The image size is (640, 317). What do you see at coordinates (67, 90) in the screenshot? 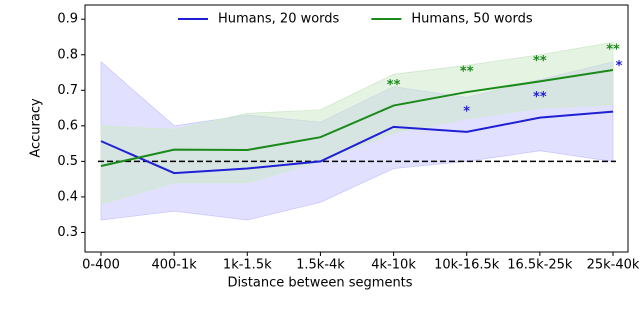
I see `y-tick-label: 0.7` at bounding box center [67, 90].